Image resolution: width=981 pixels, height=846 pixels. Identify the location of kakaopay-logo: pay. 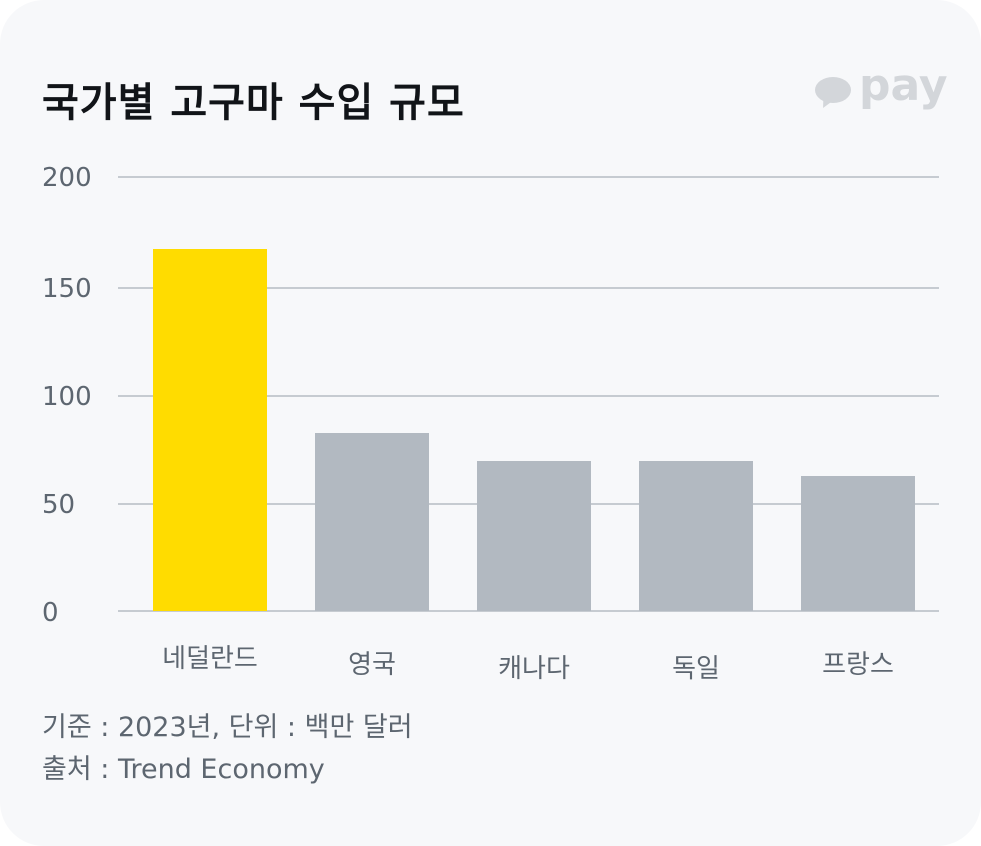
(881, 87).